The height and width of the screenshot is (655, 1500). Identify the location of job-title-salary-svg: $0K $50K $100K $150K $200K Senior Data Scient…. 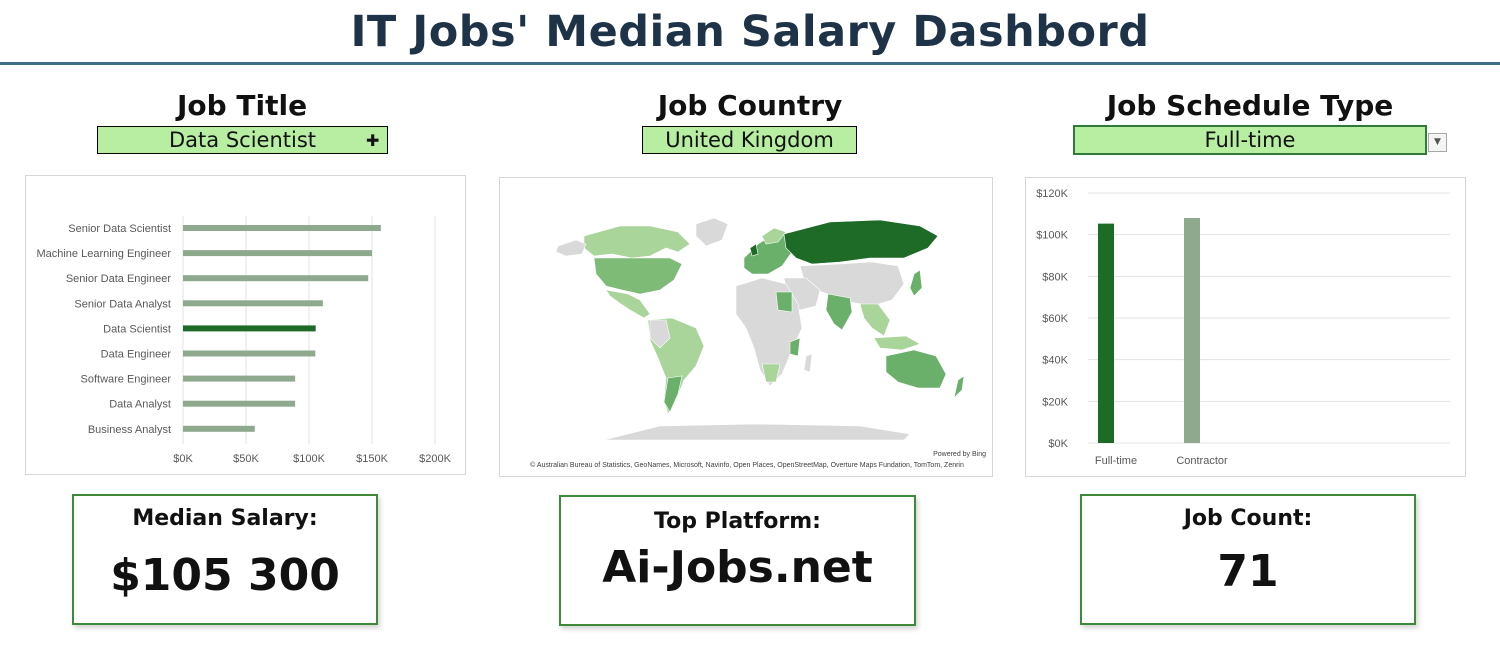
(244, 340).